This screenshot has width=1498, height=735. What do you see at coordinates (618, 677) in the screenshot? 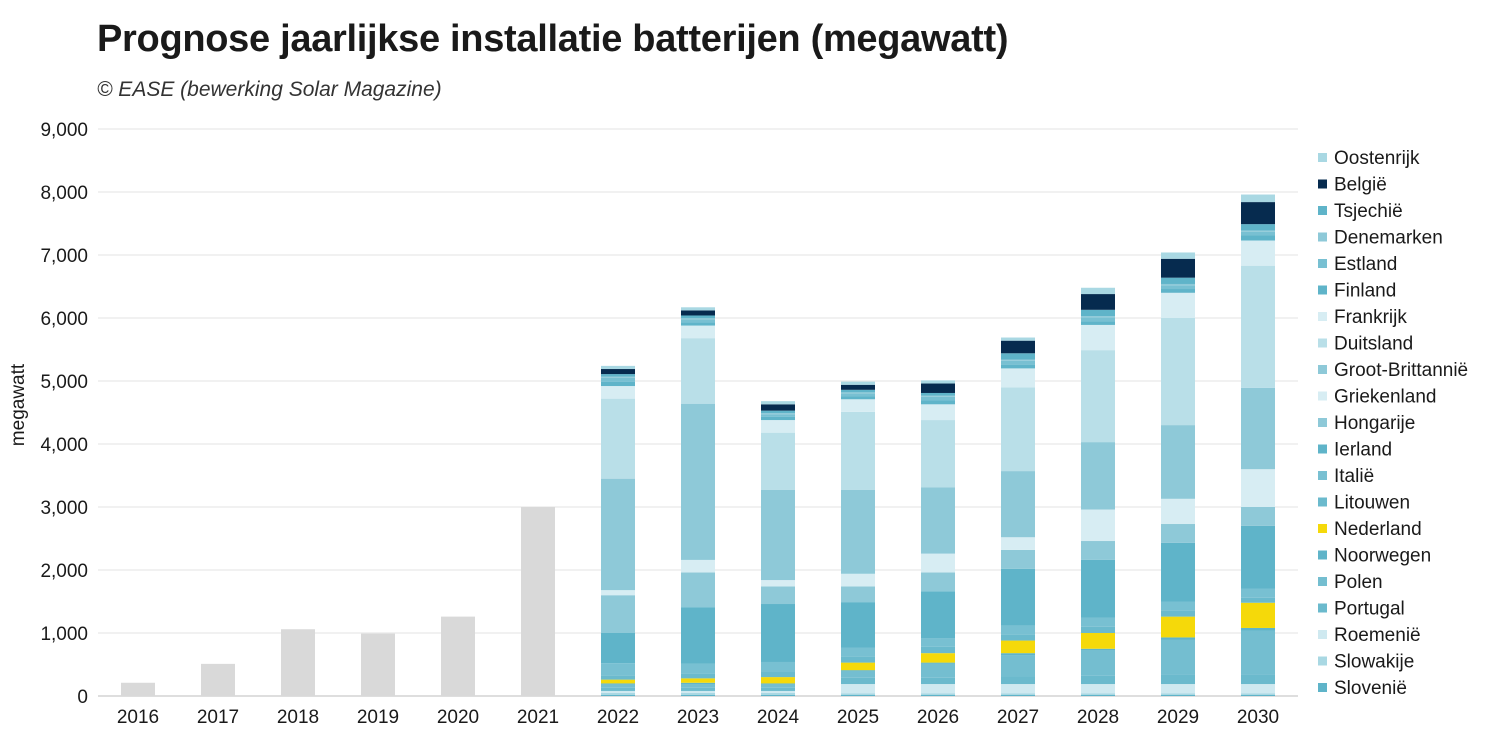
I see `bar-segment-litouwen-2022` at bounding box center [618, 677].